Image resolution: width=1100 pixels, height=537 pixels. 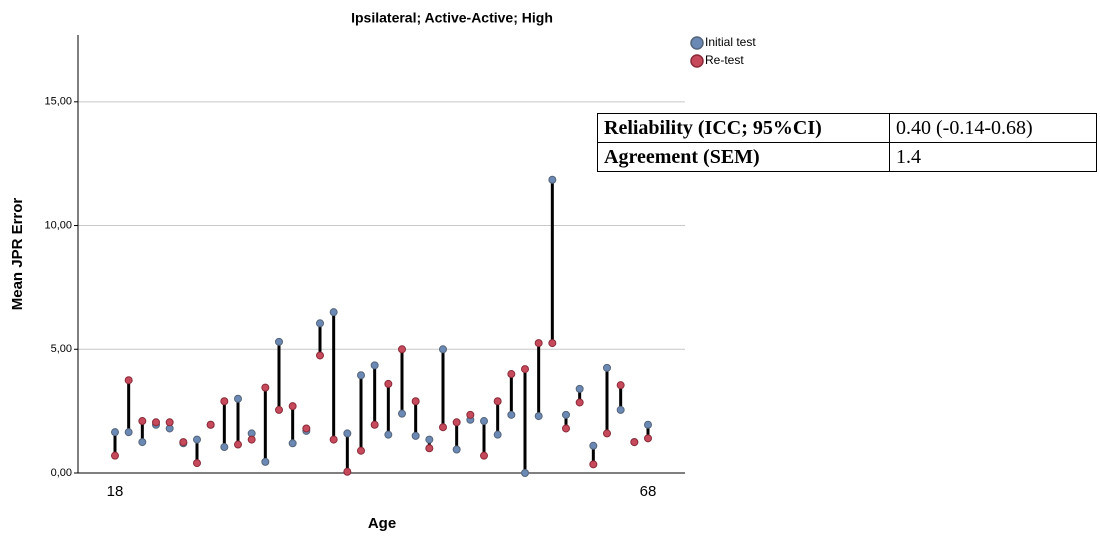 I want to click on table-cell: Reliability (ICC; 95%CI), so click(x=743, y=128).